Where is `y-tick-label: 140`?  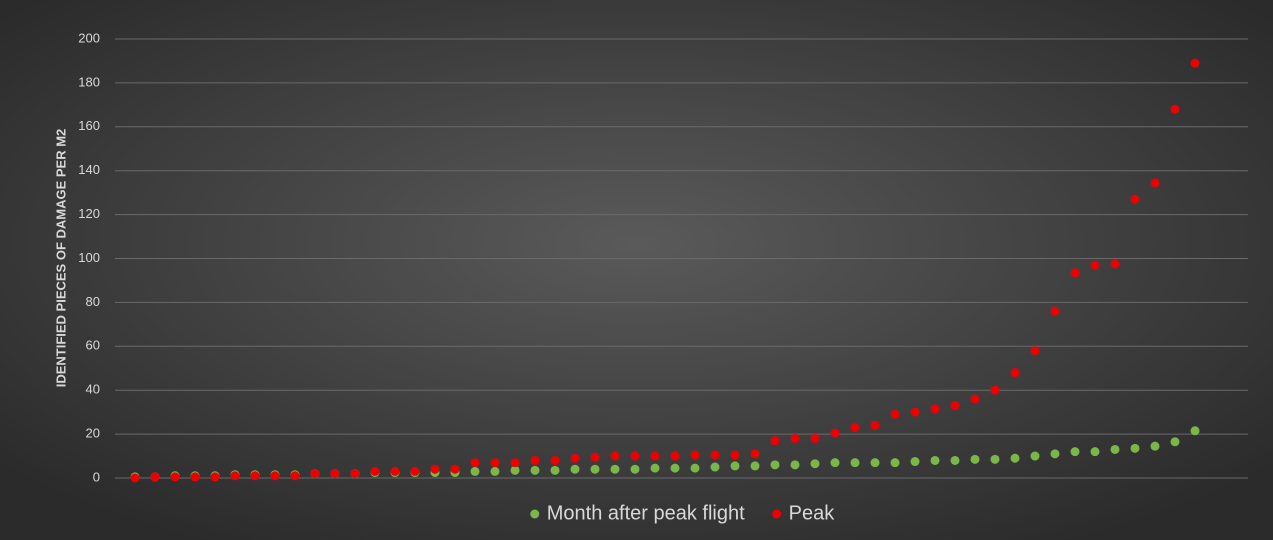
y-tick-label: 140 is located at coordinates (89, 169).